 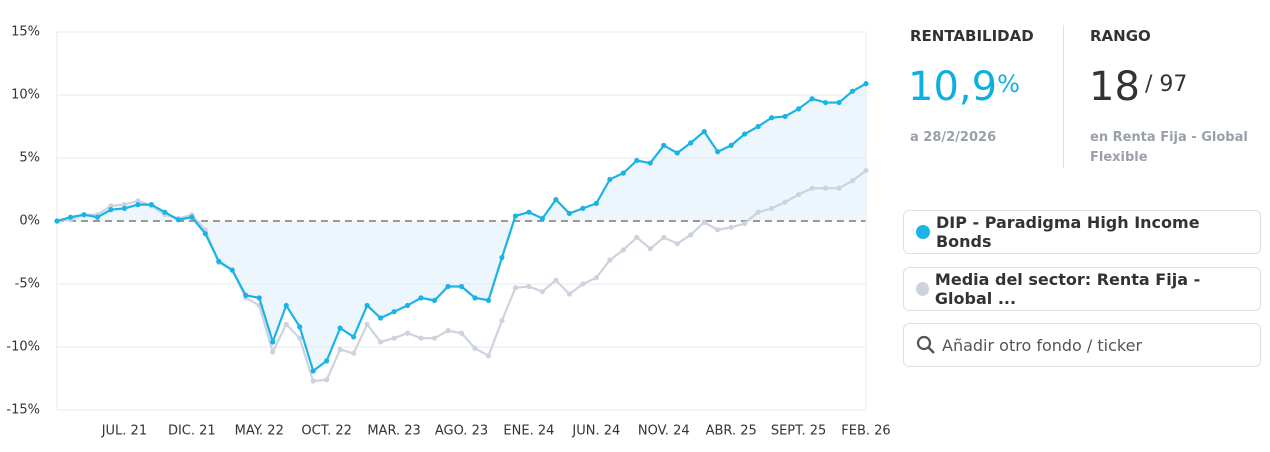 I want to click on legend-dot, so click(x=922, y=289).